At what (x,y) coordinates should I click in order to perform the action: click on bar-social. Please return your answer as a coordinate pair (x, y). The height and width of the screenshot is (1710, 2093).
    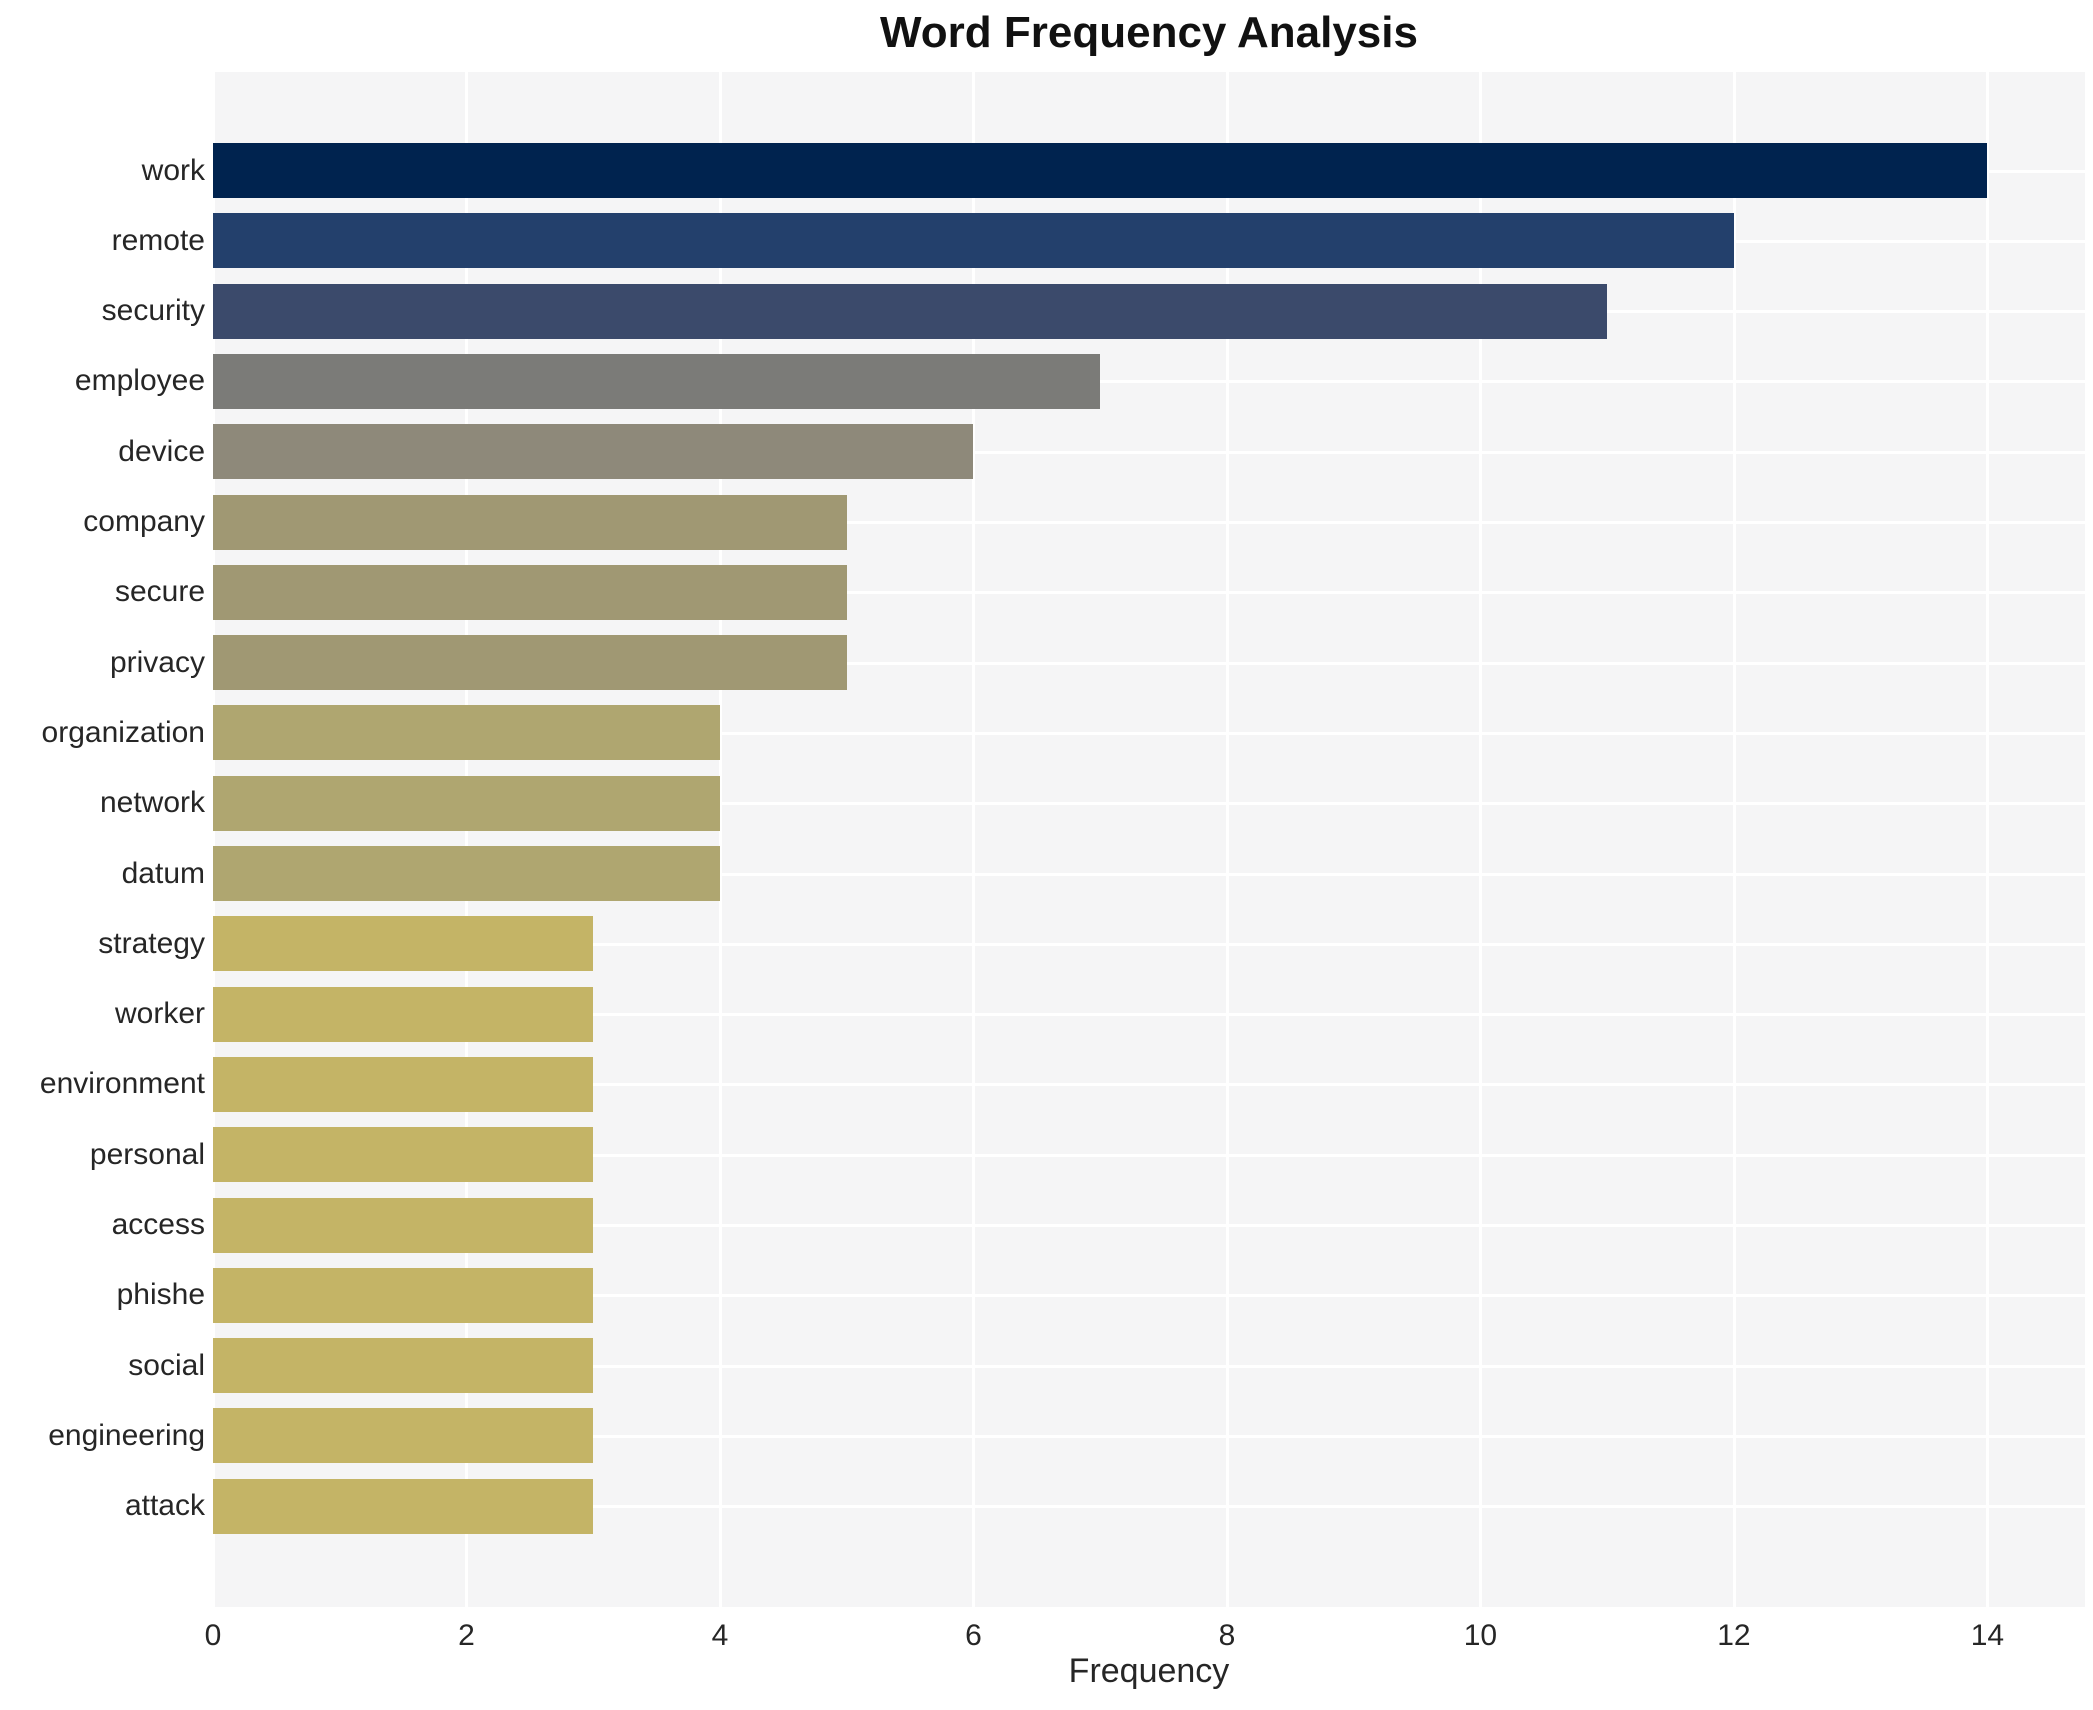
    Looking at the image, I should click on (403, 1366).